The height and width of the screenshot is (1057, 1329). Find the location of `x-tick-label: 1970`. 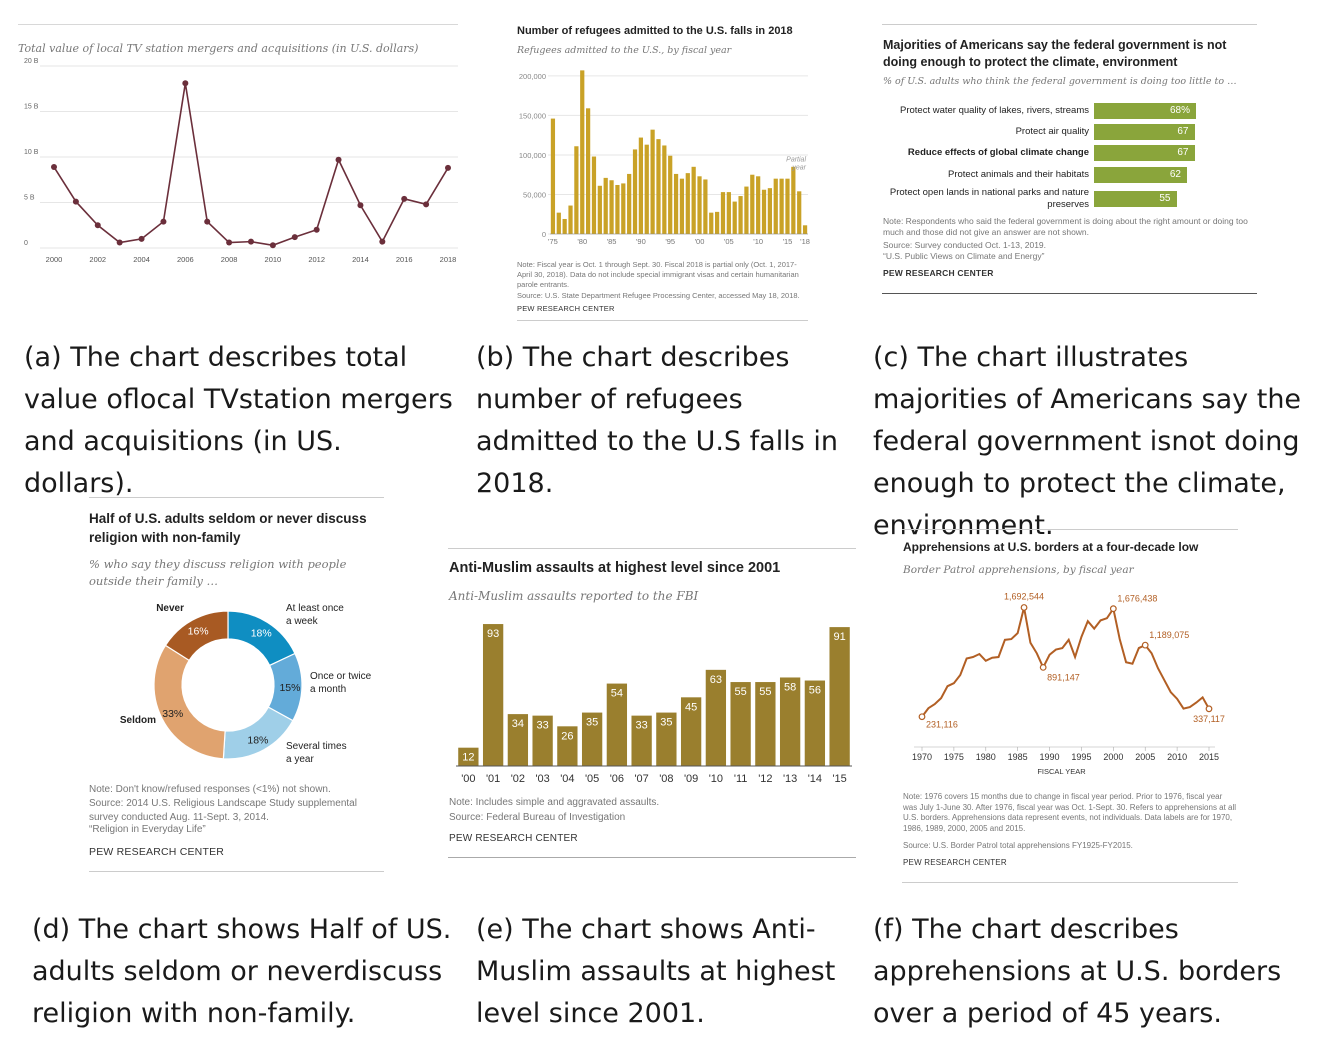

x-tick-label: 1970 is located at coordinates (922, 757).